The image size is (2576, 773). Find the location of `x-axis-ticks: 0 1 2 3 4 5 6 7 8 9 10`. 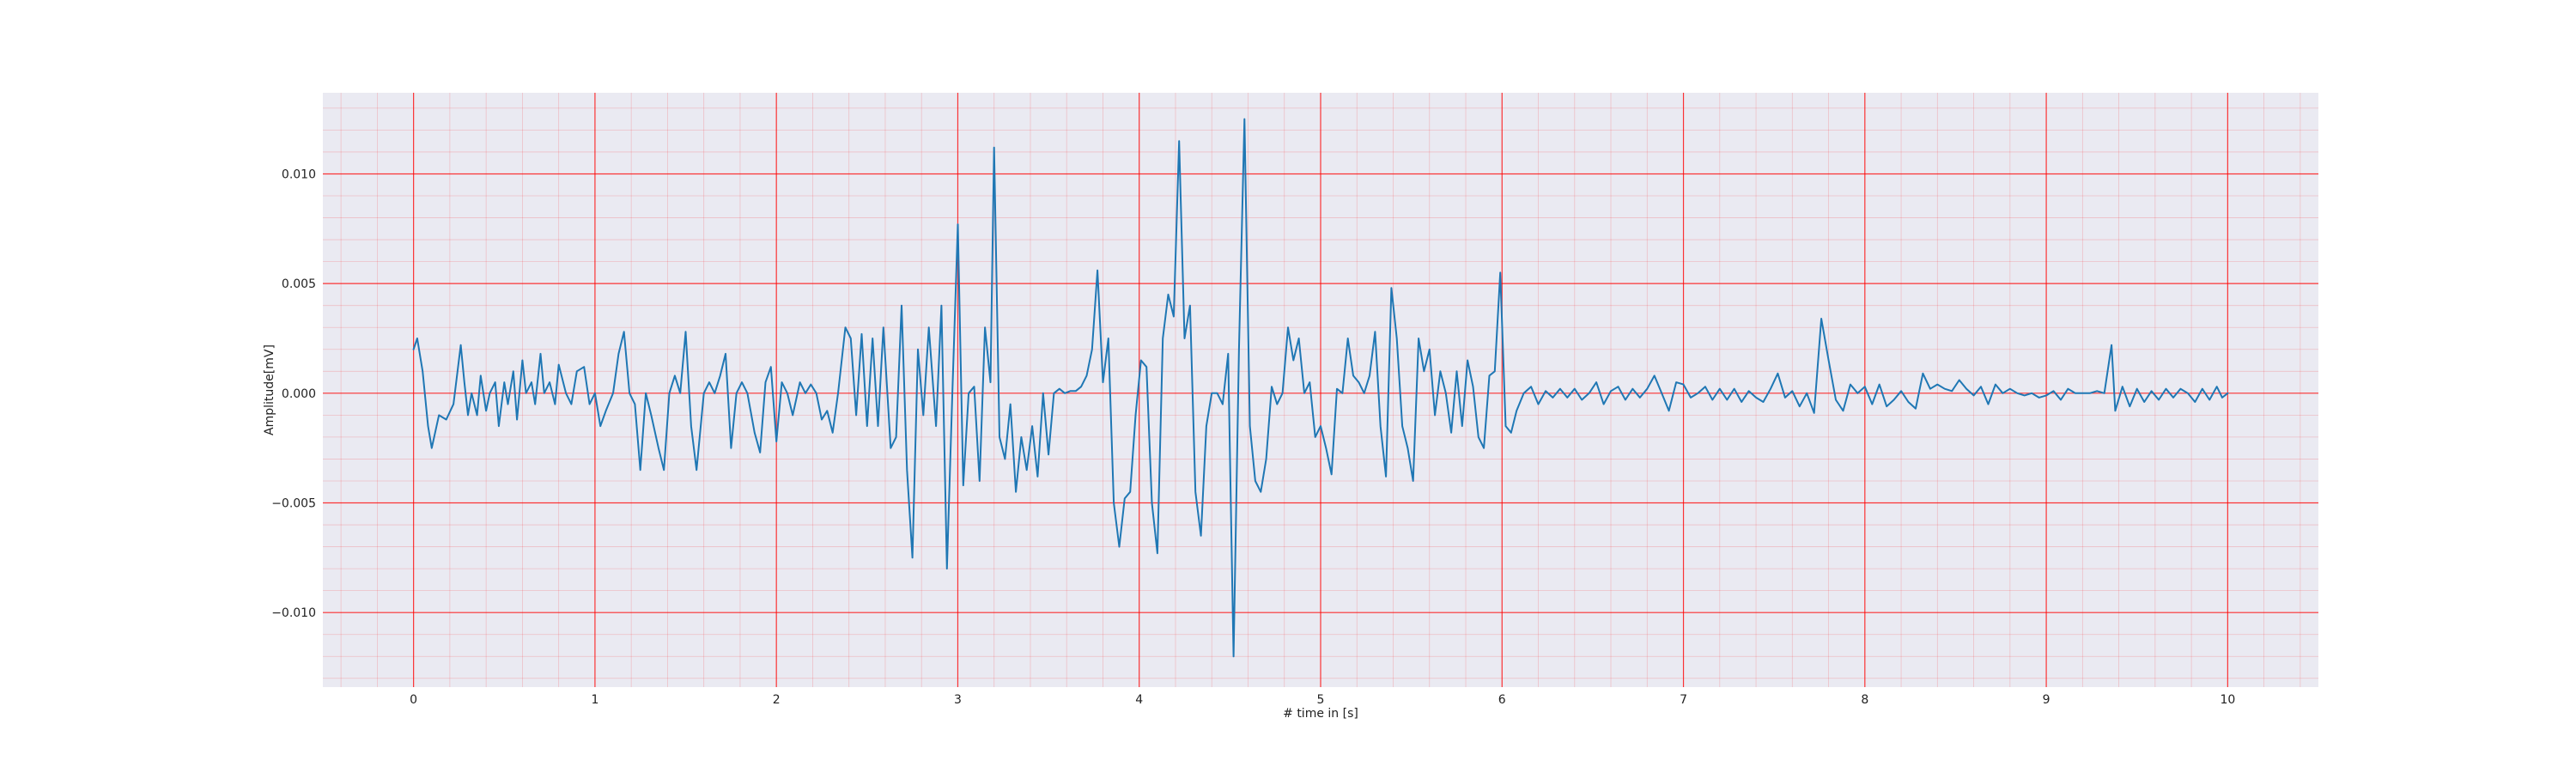

x-axis-ticks: 0 1 2 3 4 5 6 7 8 9 10 is located at coordinates (1323, 700).